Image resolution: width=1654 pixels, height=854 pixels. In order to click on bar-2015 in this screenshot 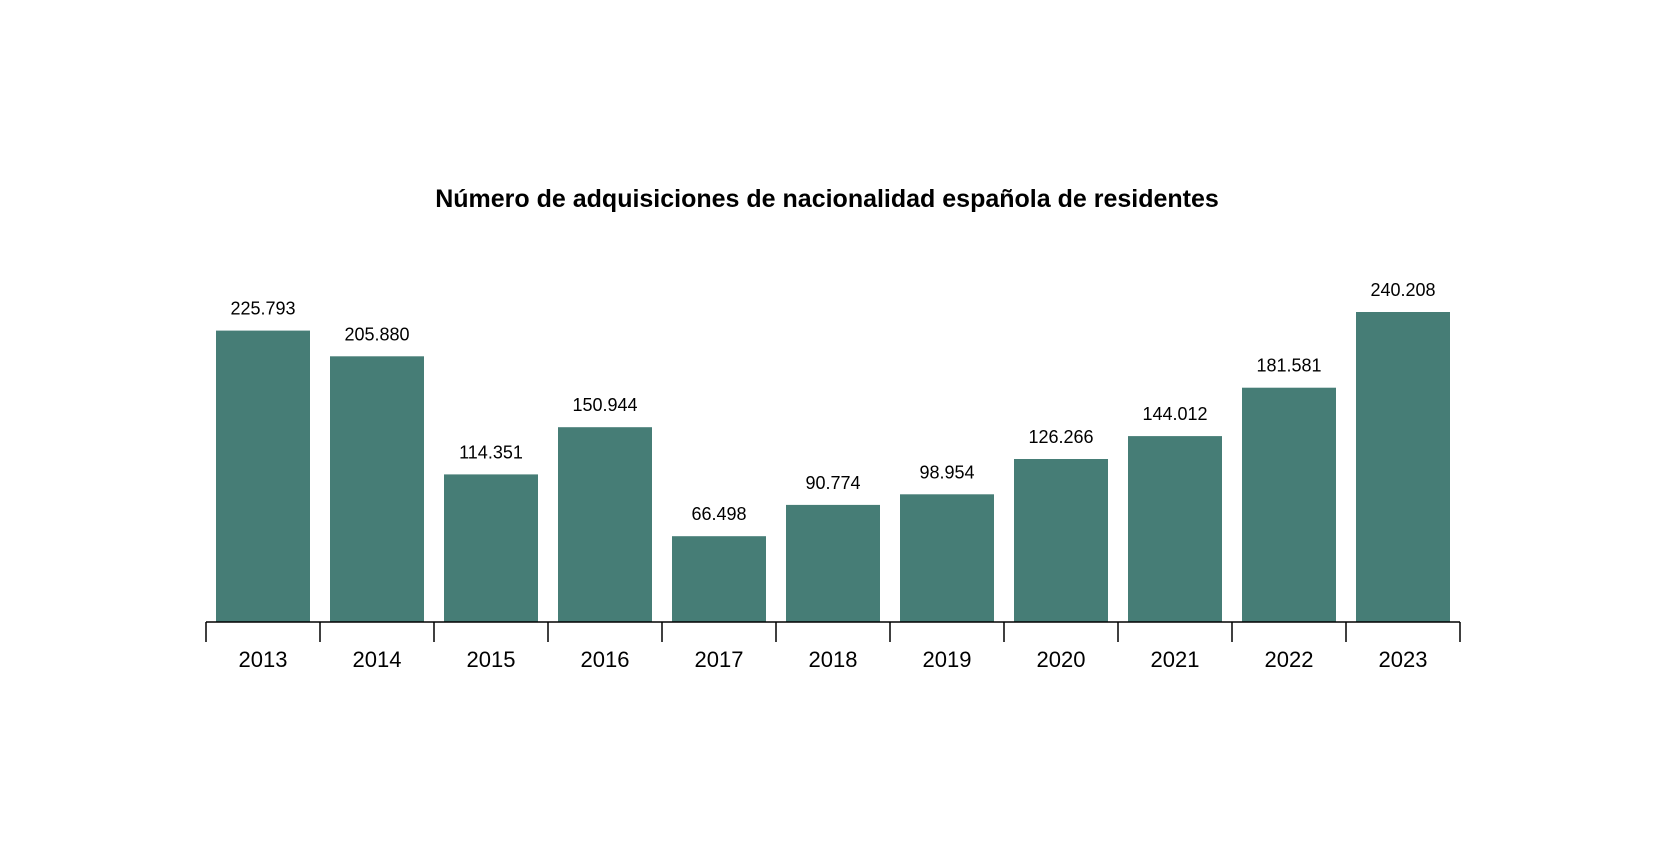, I will do `click(491, 548)`.